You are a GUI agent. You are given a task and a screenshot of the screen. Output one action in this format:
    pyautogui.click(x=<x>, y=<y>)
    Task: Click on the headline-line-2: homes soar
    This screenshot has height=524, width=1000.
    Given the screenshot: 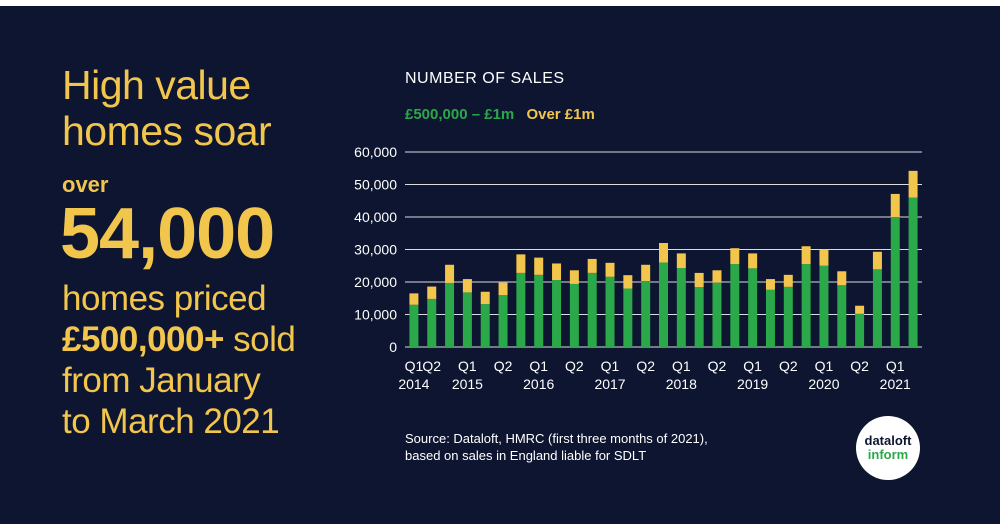 What is the action you would take?
    pyautogui.click(x=167, y=131)
    